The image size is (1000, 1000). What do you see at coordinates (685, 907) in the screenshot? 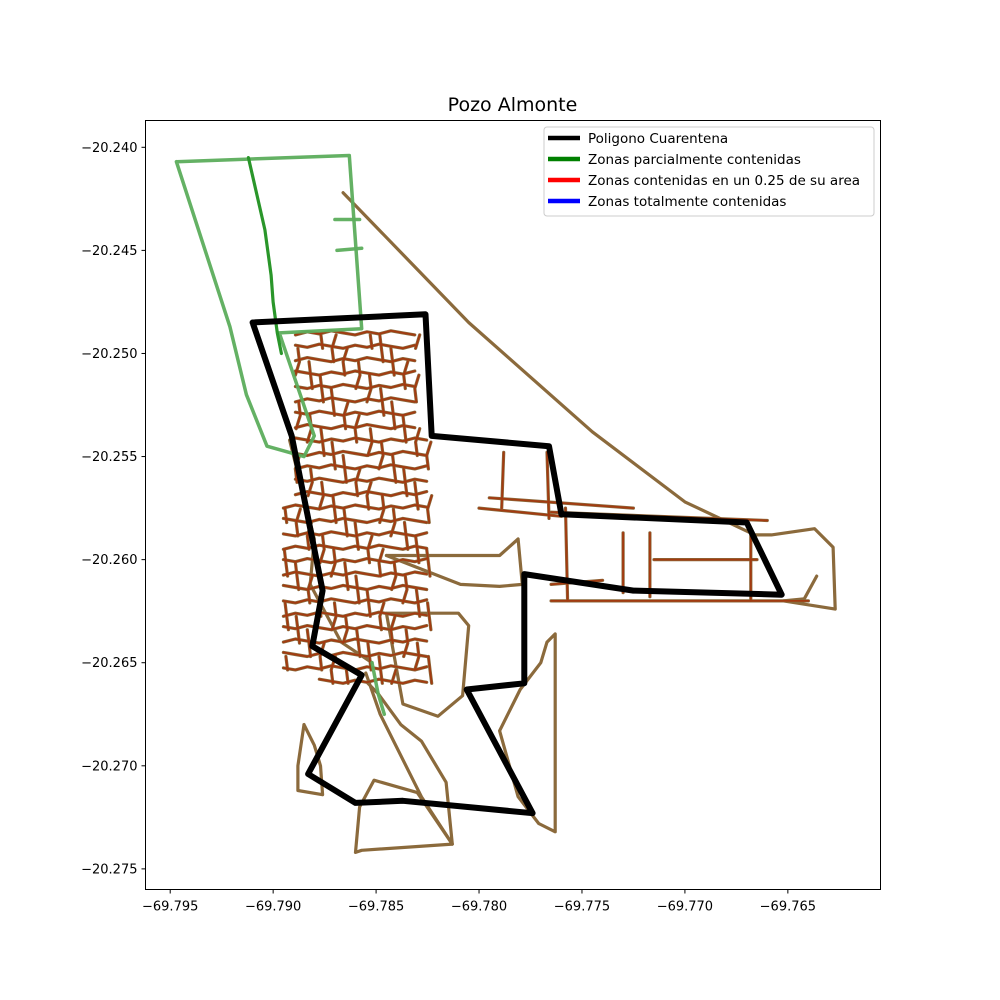
I see `x-tick-label: −69.770` at bounding box center [685, 907].